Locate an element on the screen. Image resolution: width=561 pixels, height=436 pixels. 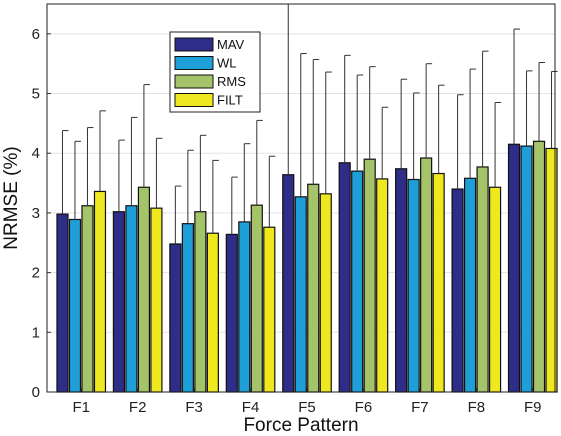
x-tick-label: F6 is located at coordinates (364, 407).